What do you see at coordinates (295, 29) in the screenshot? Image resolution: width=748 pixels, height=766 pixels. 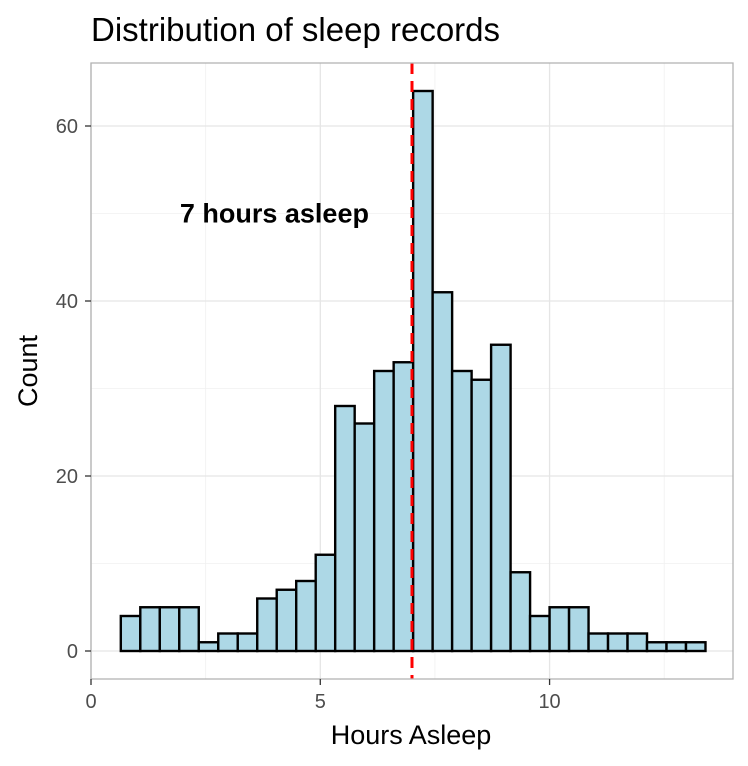 I see `chart-title: Distribution of sleep records` at bounding box center [295, 29].